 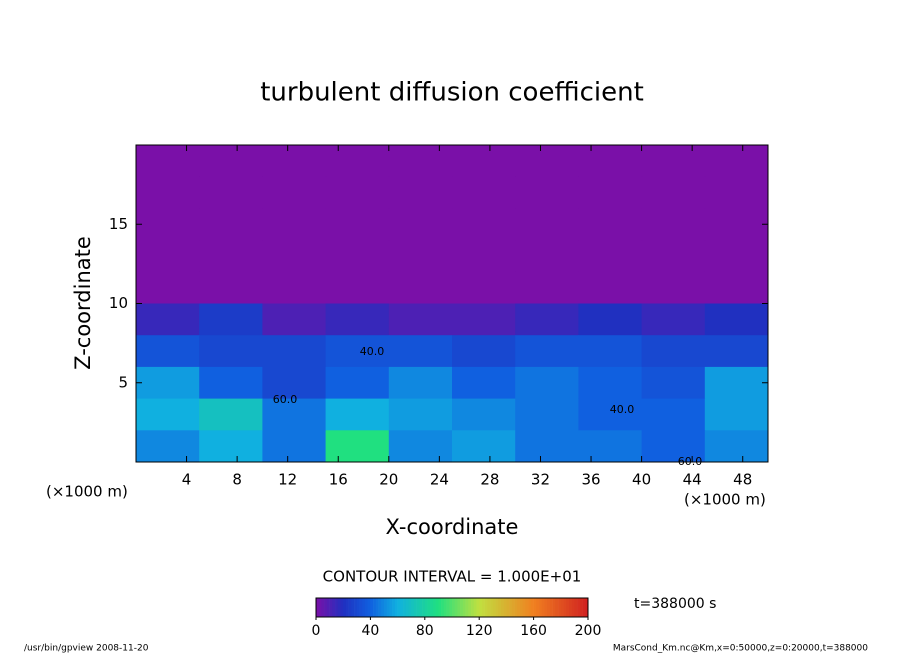 I want to click on contour-label: 40.0, so click(x=372, y=351).